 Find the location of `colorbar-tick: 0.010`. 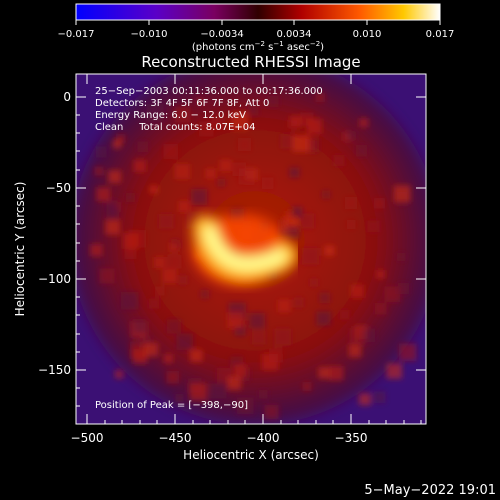

colorbar-tick: 0.010 is located at coordinates (367, 34).